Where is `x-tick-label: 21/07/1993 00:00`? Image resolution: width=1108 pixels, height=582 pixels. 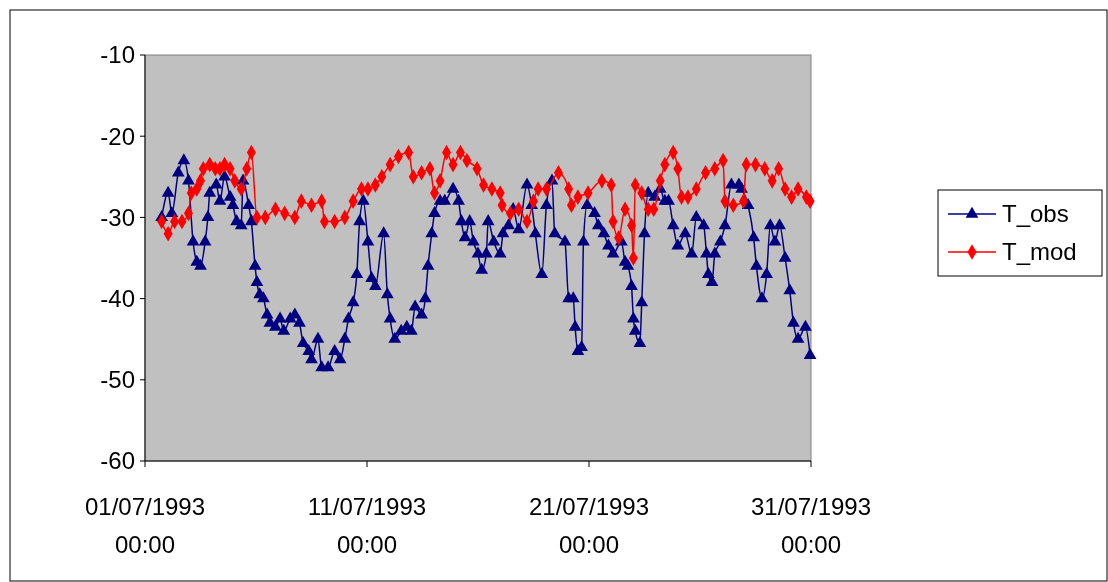 x-tick-label: 21/07/1993 00:00 is located at coordinates (589, 525).